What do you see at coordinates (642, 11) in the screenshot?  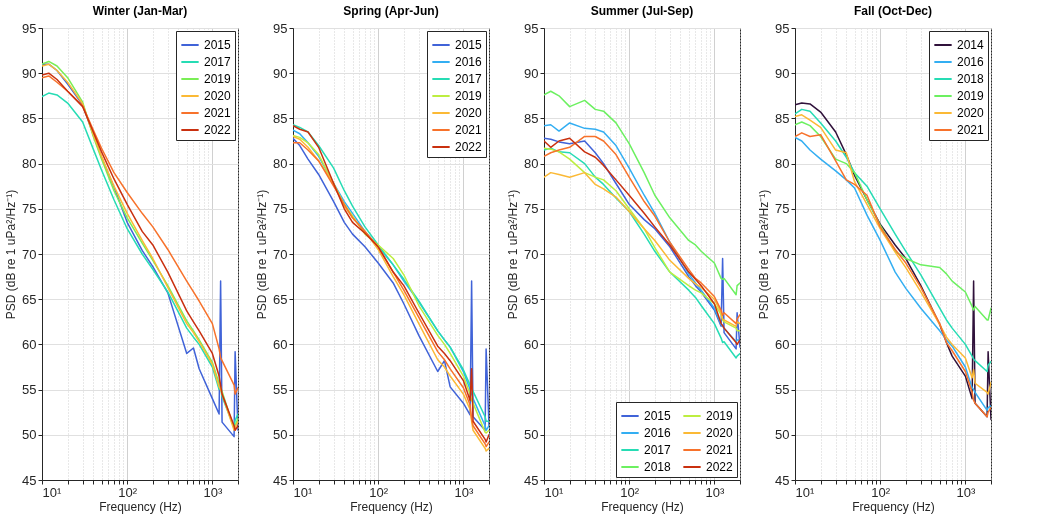 I see `chart-title: Summer (Jul-Sep)` at bounding box center [642, 11].